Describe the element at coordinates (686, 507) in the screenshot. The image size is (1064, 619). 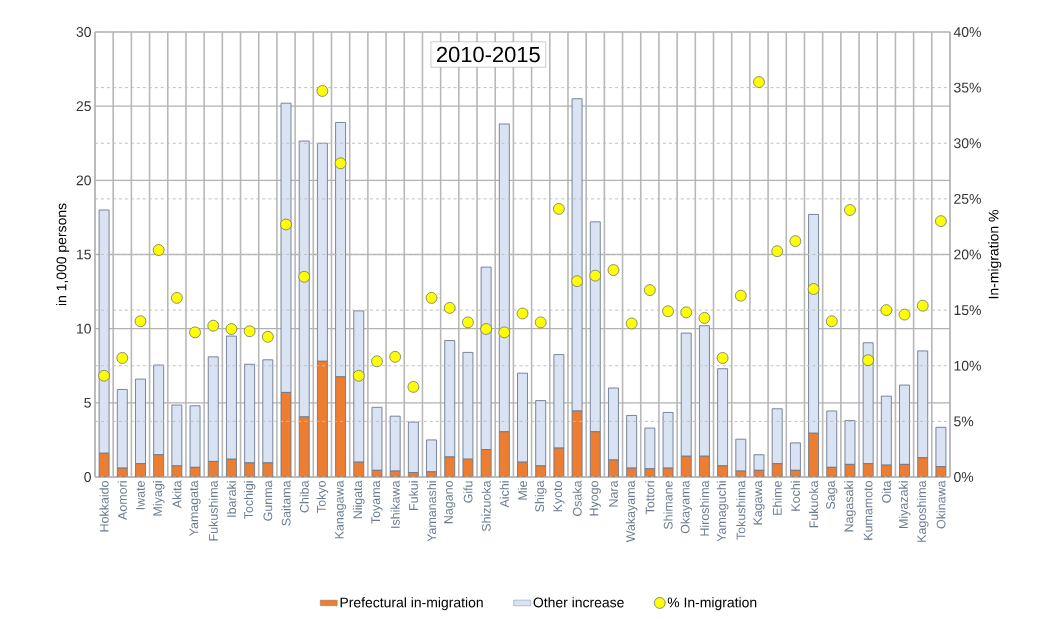
I see `x-tick-label: Okayama` at that location.